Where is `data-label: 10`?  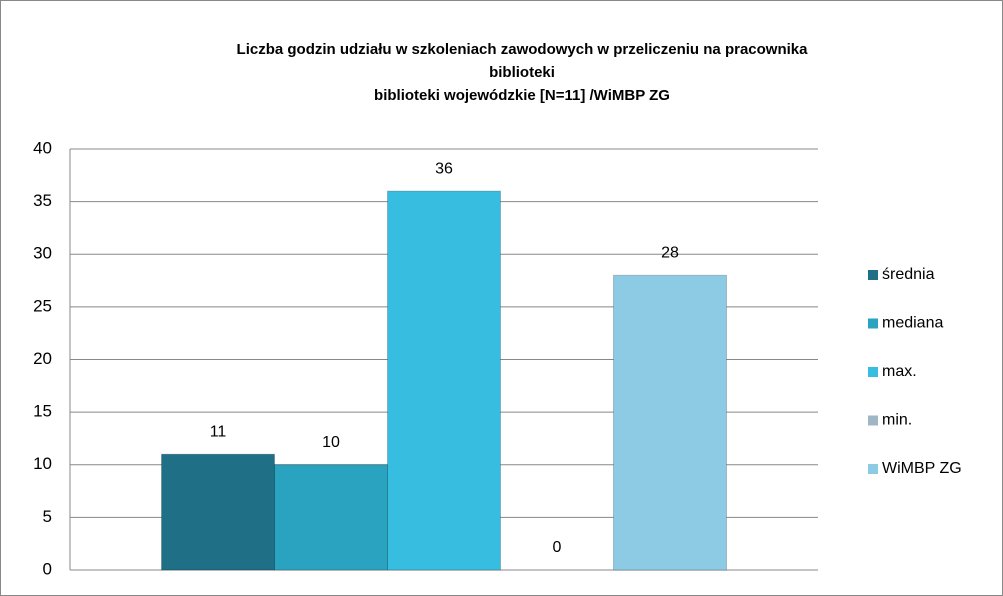 data-label: 10 is located at coordinates (331, 442).